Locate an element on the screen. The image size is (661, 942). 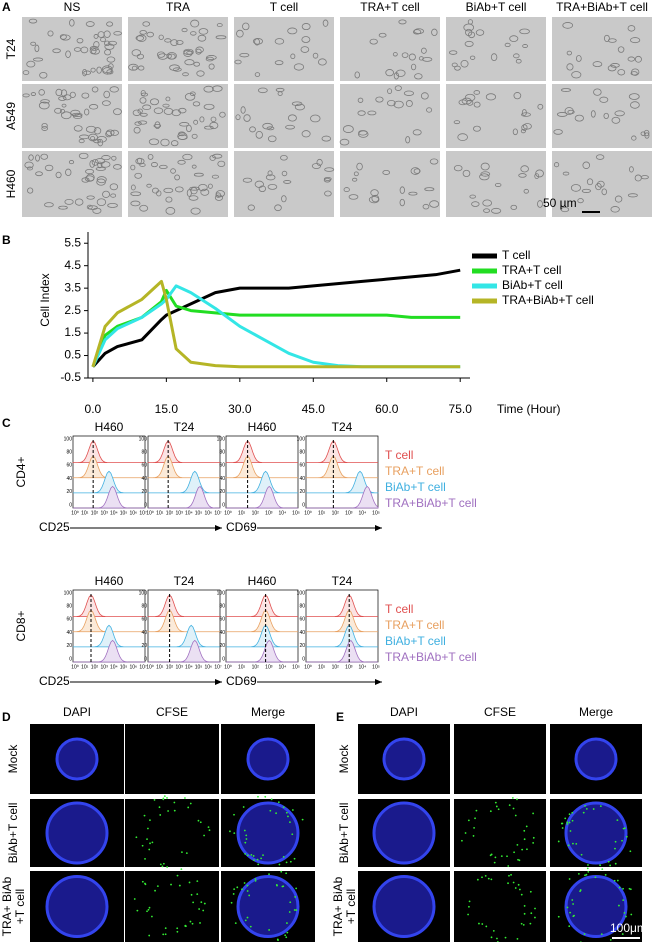
label: TRA is located at coordinates (178, 7).